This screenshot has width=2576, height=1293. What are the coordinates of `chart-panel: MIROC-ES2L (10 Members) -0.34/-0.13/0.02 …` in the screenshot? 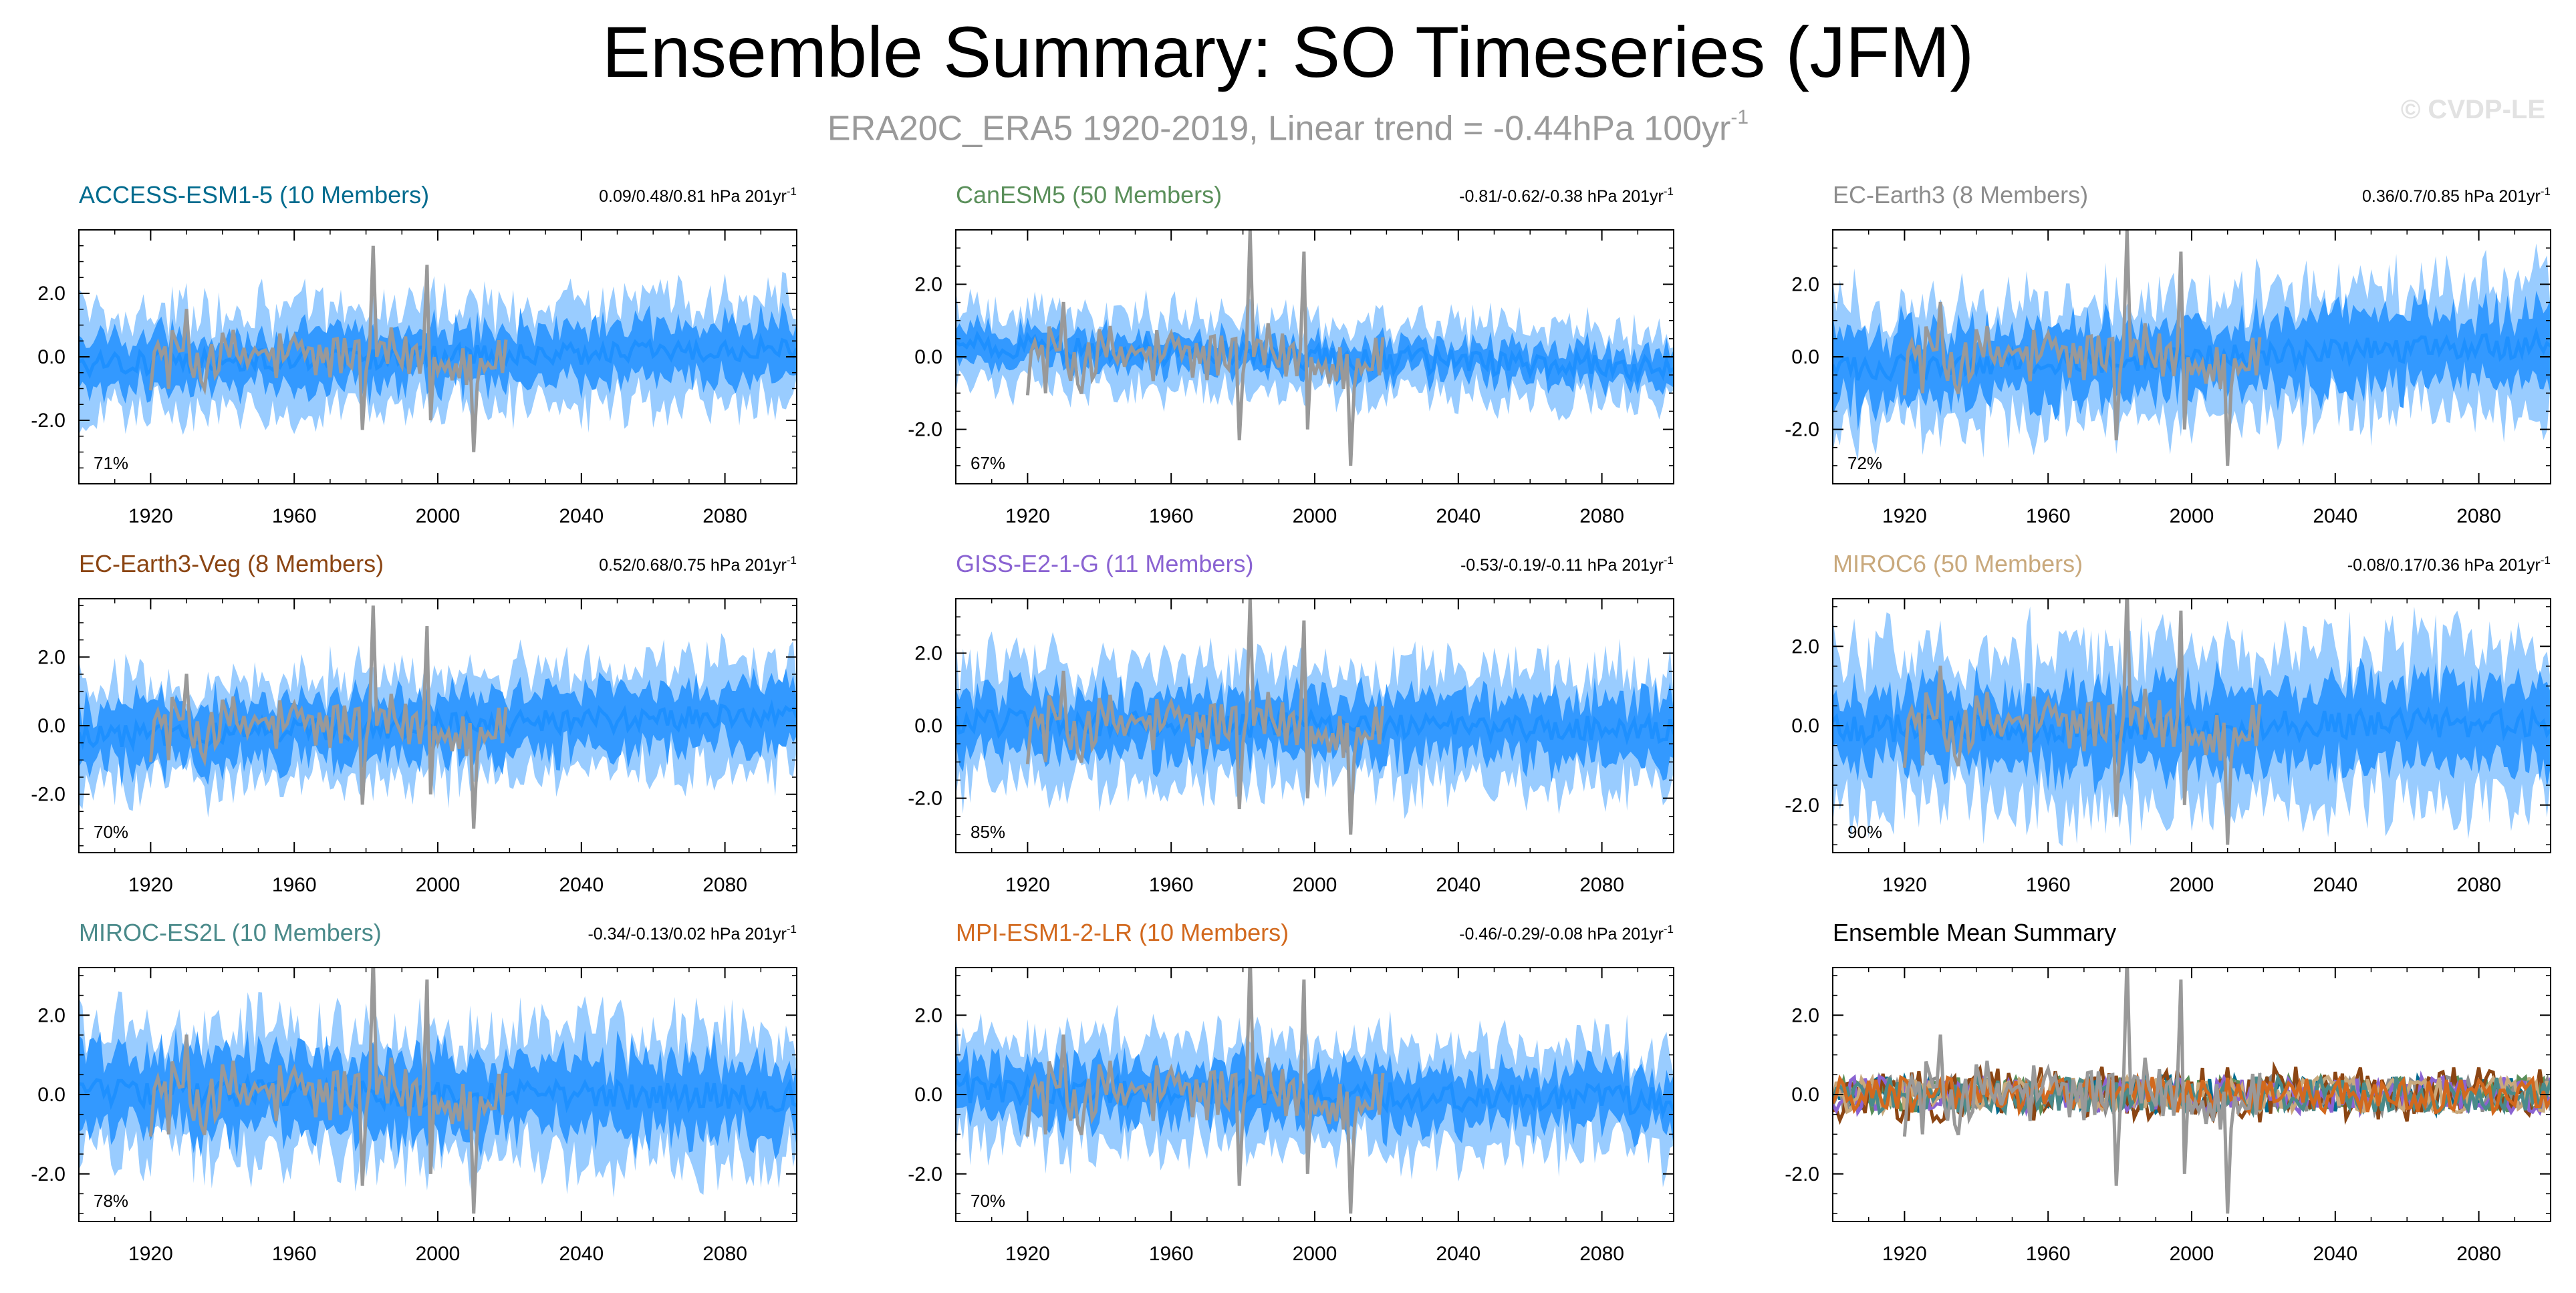 It's located at (414, 1092).